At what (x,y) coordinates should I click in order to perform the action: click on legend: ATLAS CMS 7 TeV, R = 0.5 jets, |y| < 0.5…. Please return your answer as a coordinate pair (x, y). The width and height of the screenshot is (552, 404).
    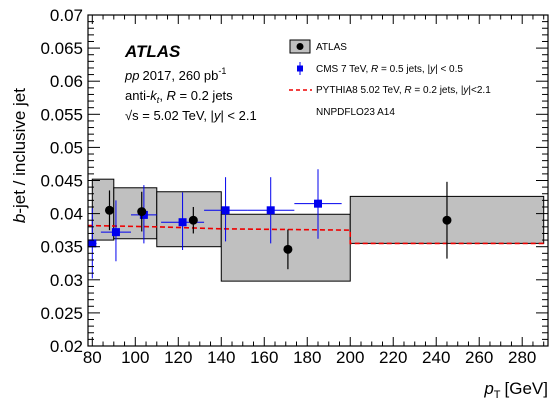
    Looking at the image, I should click on (390, 78).